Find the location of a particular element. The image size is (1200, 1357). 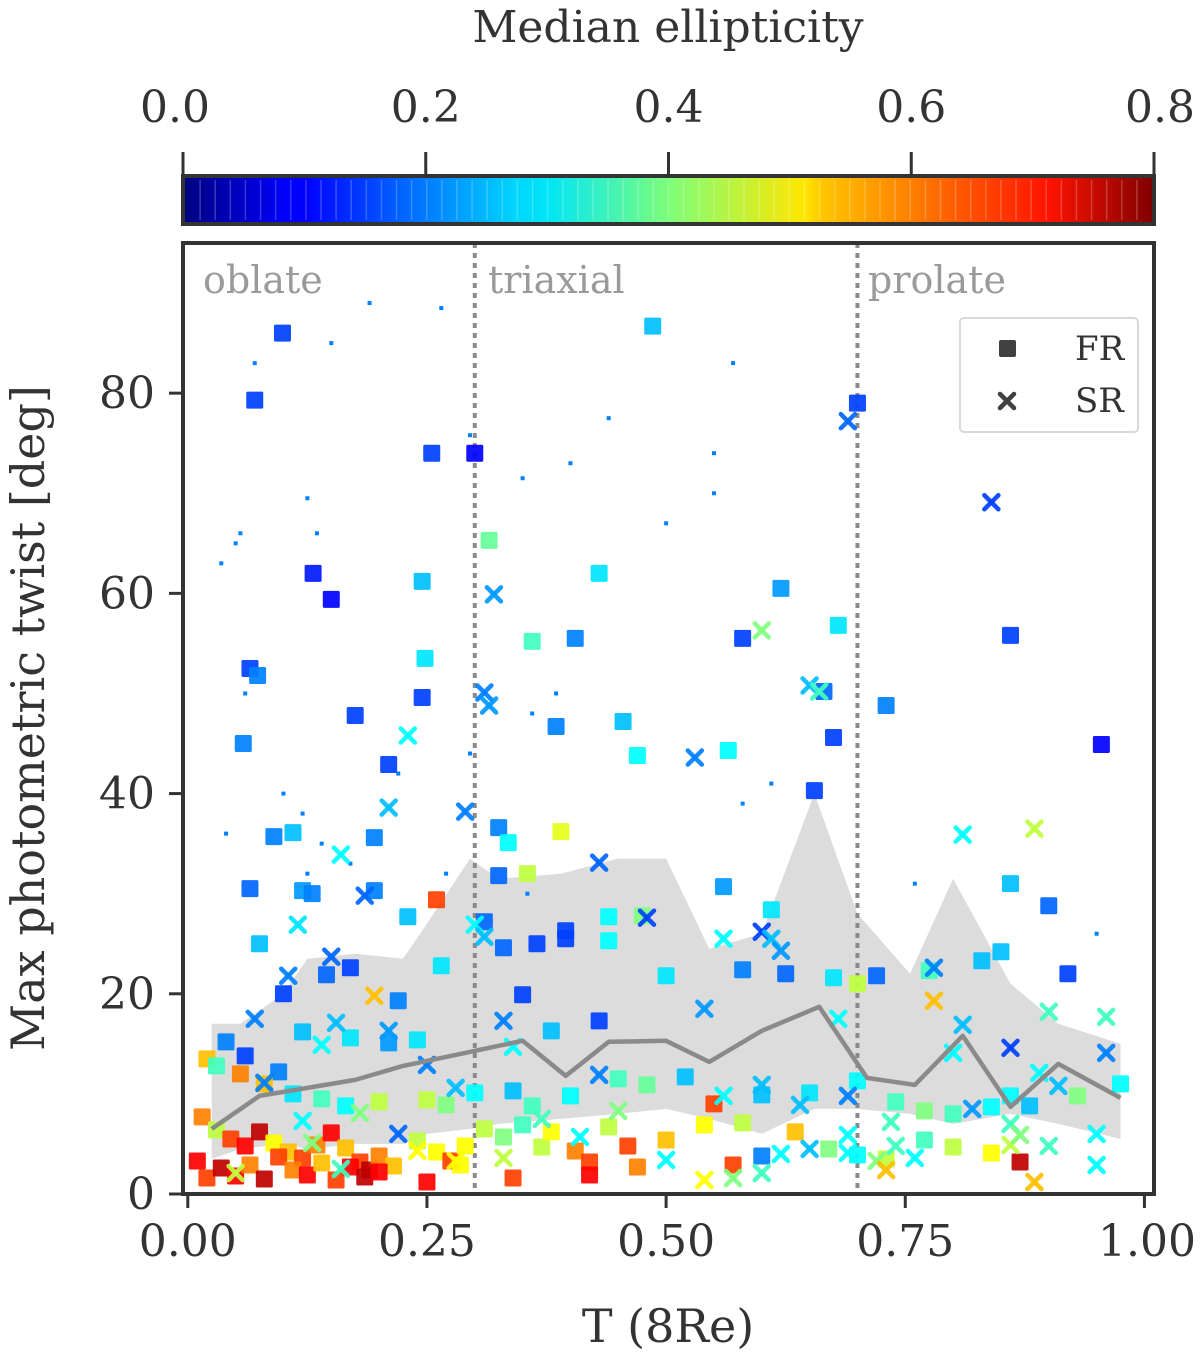

y-axis-ticks: 0 20 40 60 80 is located at coordinates (141, 794).